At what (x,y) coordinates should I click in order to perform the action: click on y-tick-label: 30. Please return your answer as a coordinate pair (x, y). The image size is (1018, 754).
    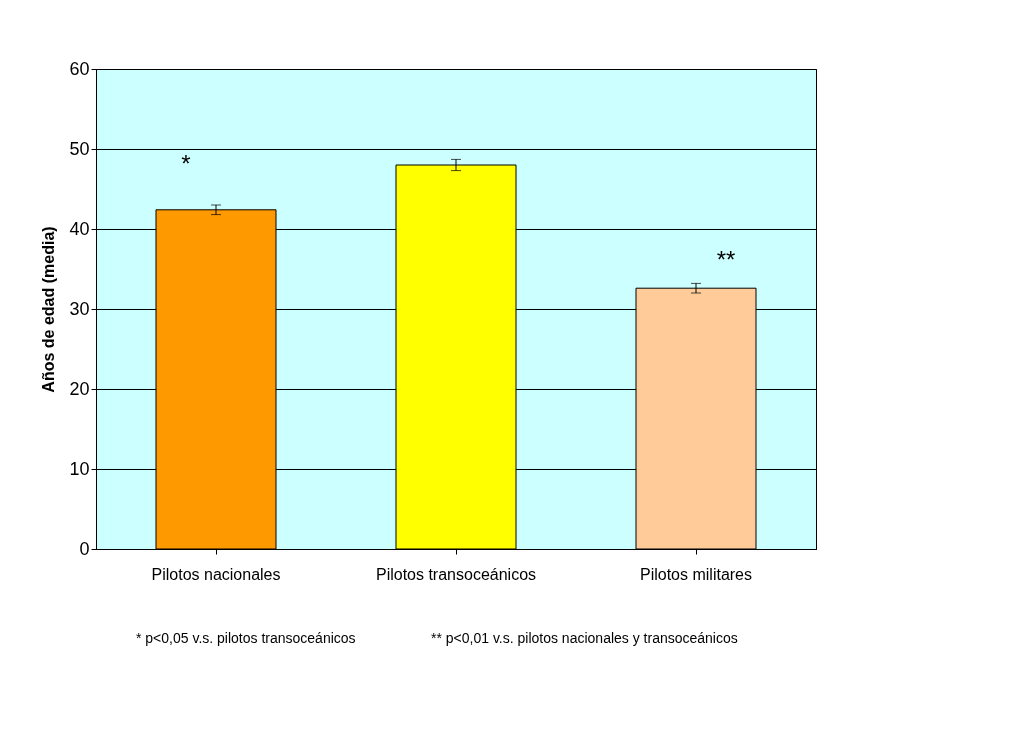
    Looking at the image, I should click on (79, 308).